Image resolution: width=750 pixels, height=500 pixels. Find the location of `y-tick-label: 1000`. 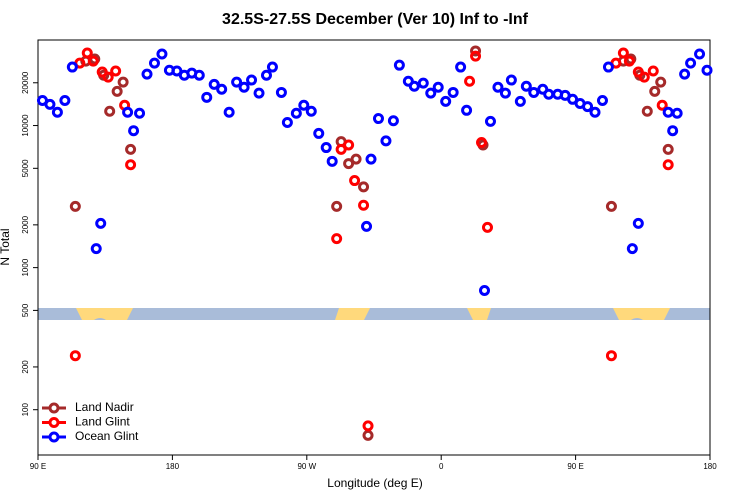

y-tick-label: 1000 is located at coordinates (25, 267).